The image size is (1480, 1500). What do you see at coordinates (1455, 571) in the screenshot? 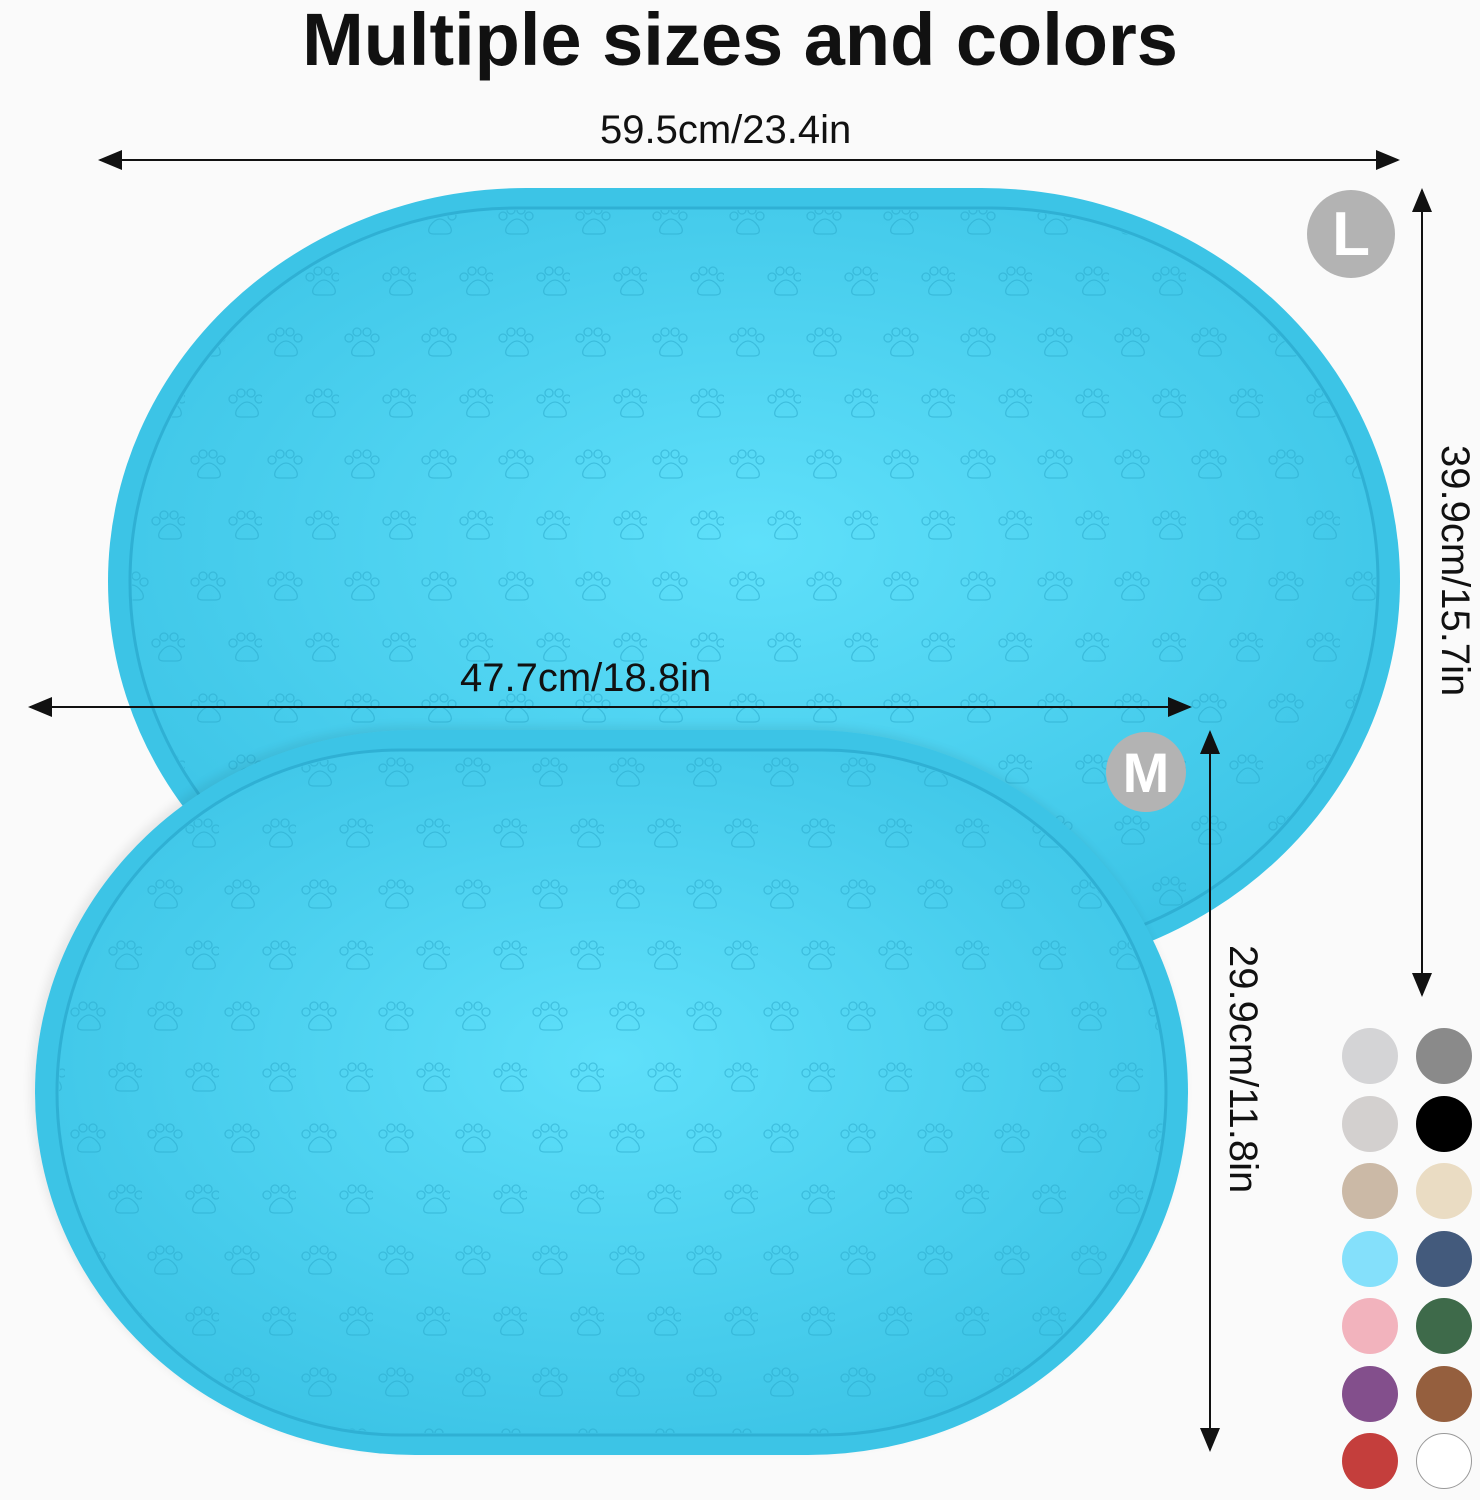
I see `large-height-label: 39.9cm/15.7in` at bounding box center [1455, 571].